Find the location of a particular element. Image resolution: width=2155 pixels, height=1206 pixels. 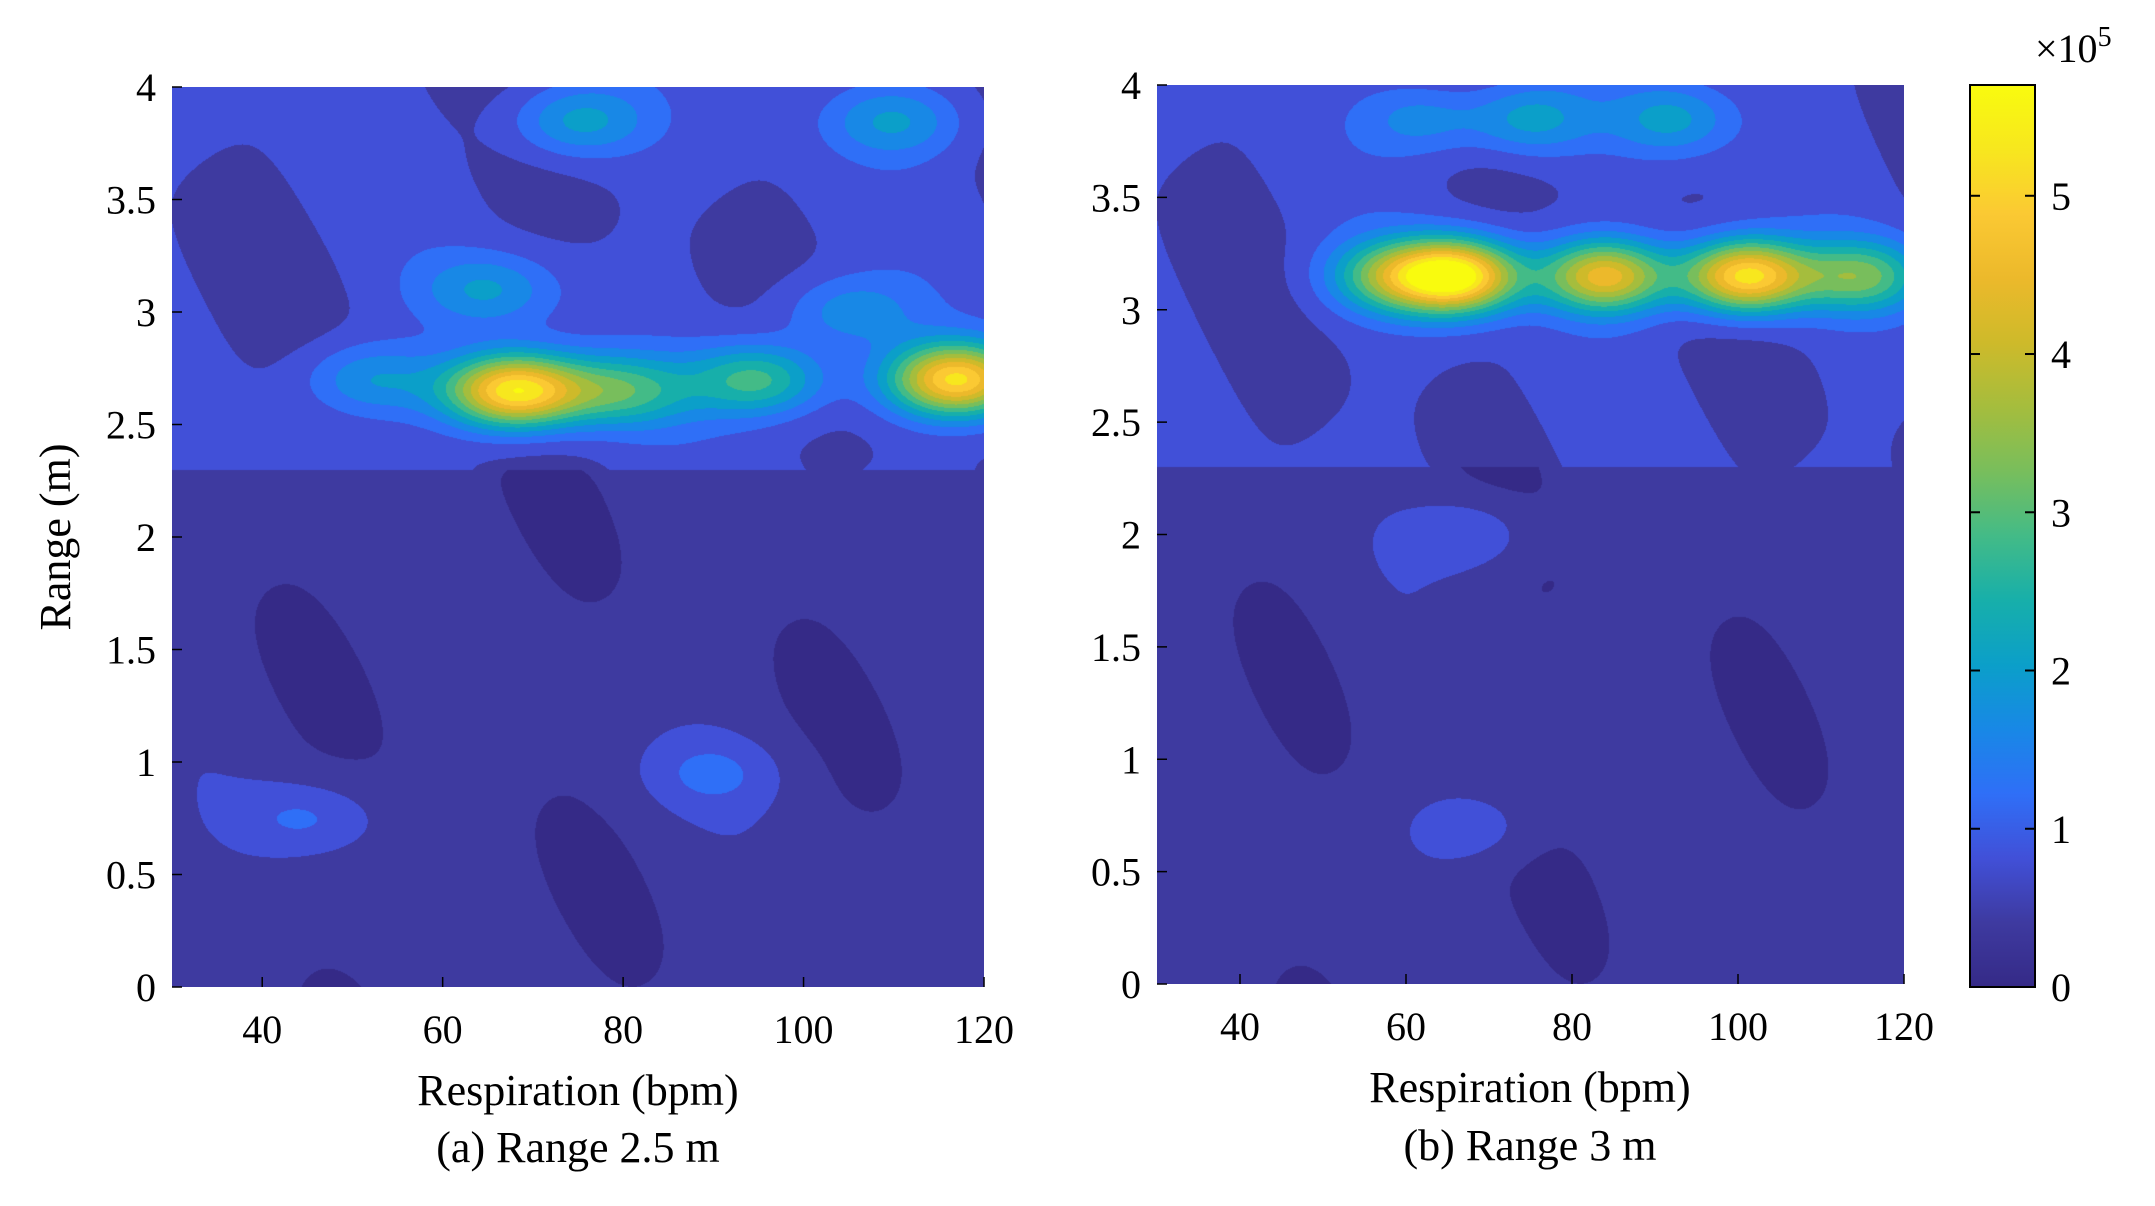

colorbar-tick-label: 2 is located at coordinates (2061, 671).